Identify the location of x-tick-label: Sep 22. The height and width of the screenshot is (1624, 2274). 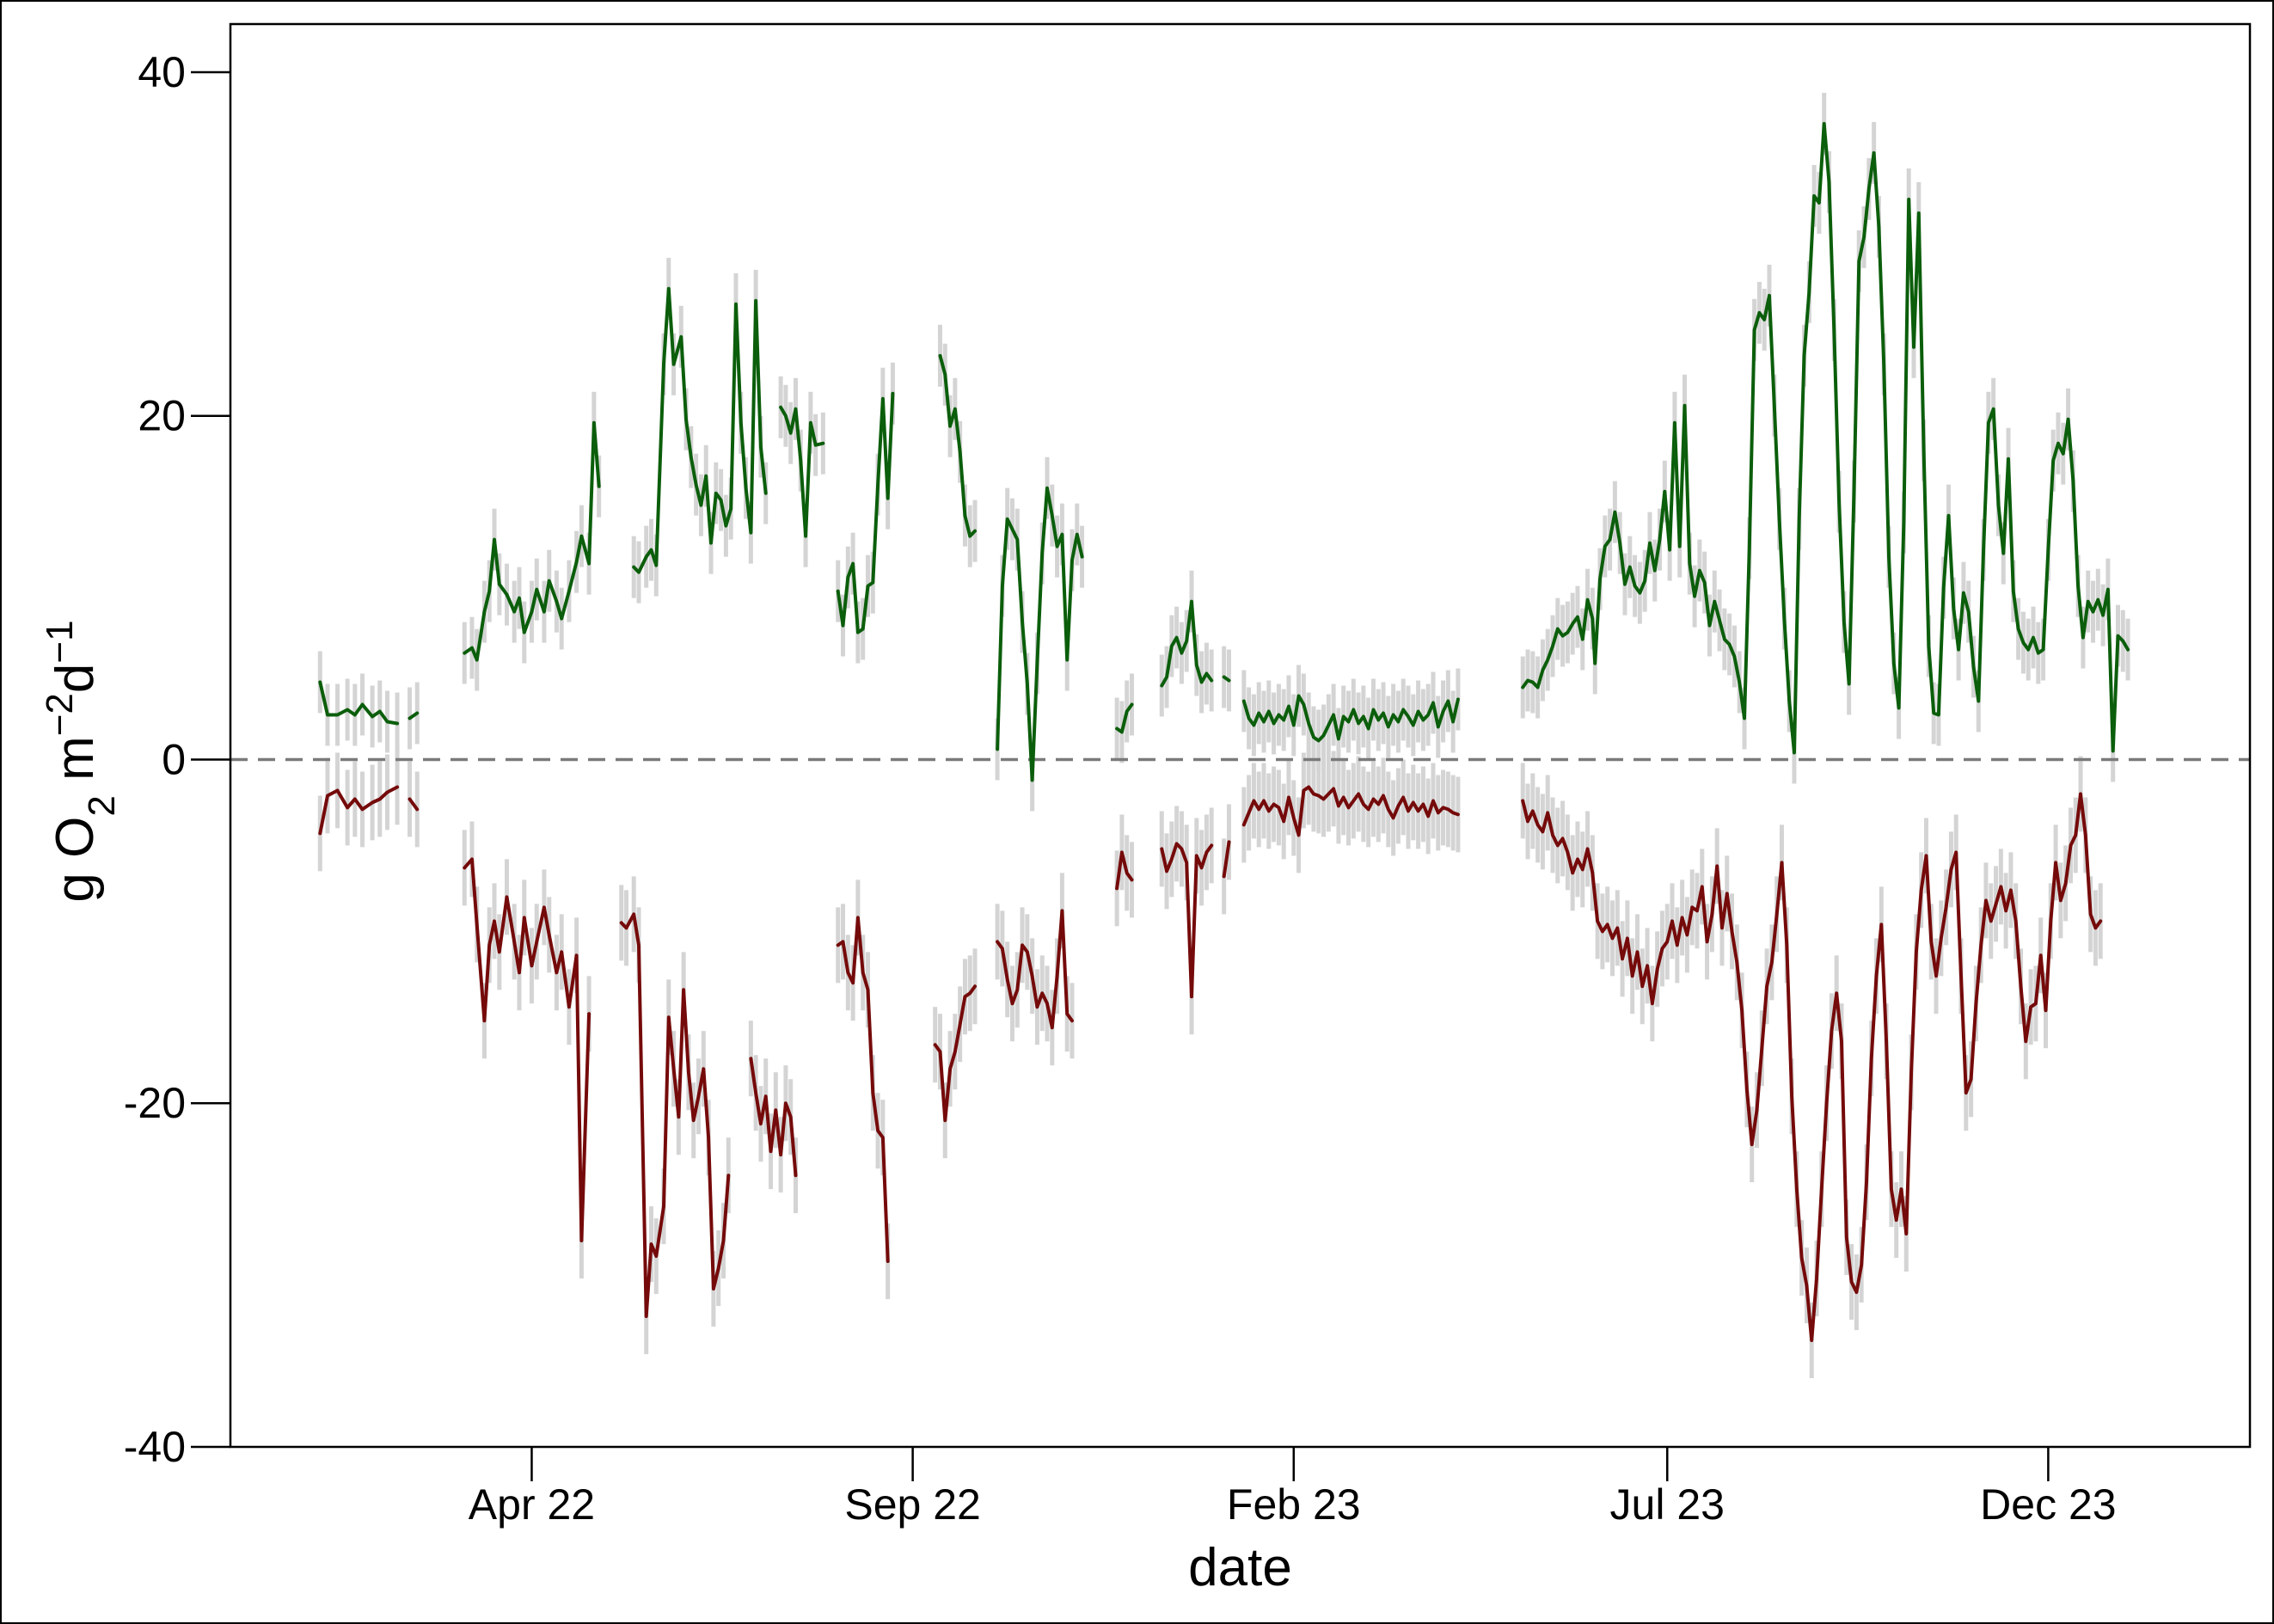
(912, 1504).